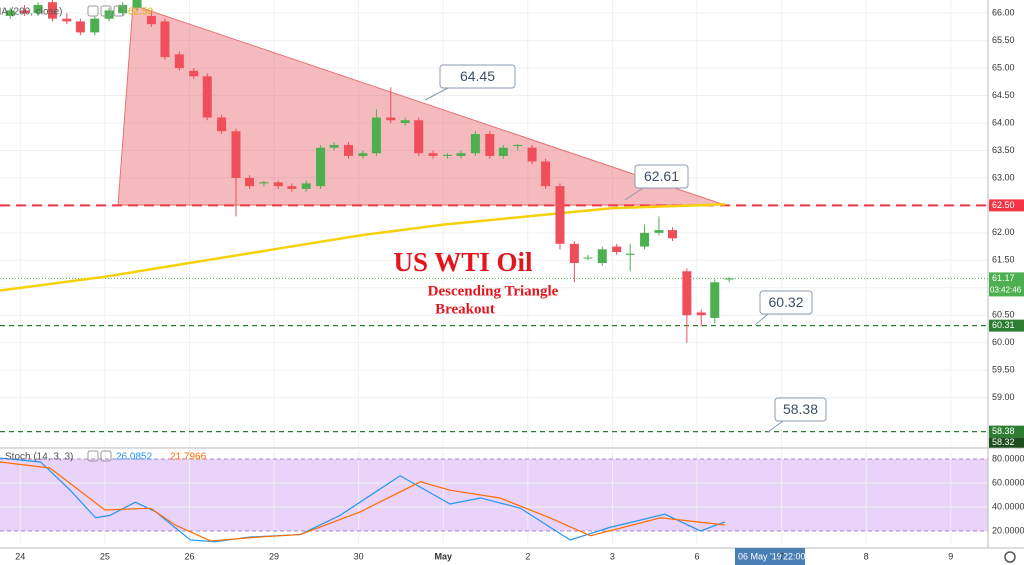 This screenshot has width=1024, height=565. I want to click on legend-value: 62.50, so click(140, 12).